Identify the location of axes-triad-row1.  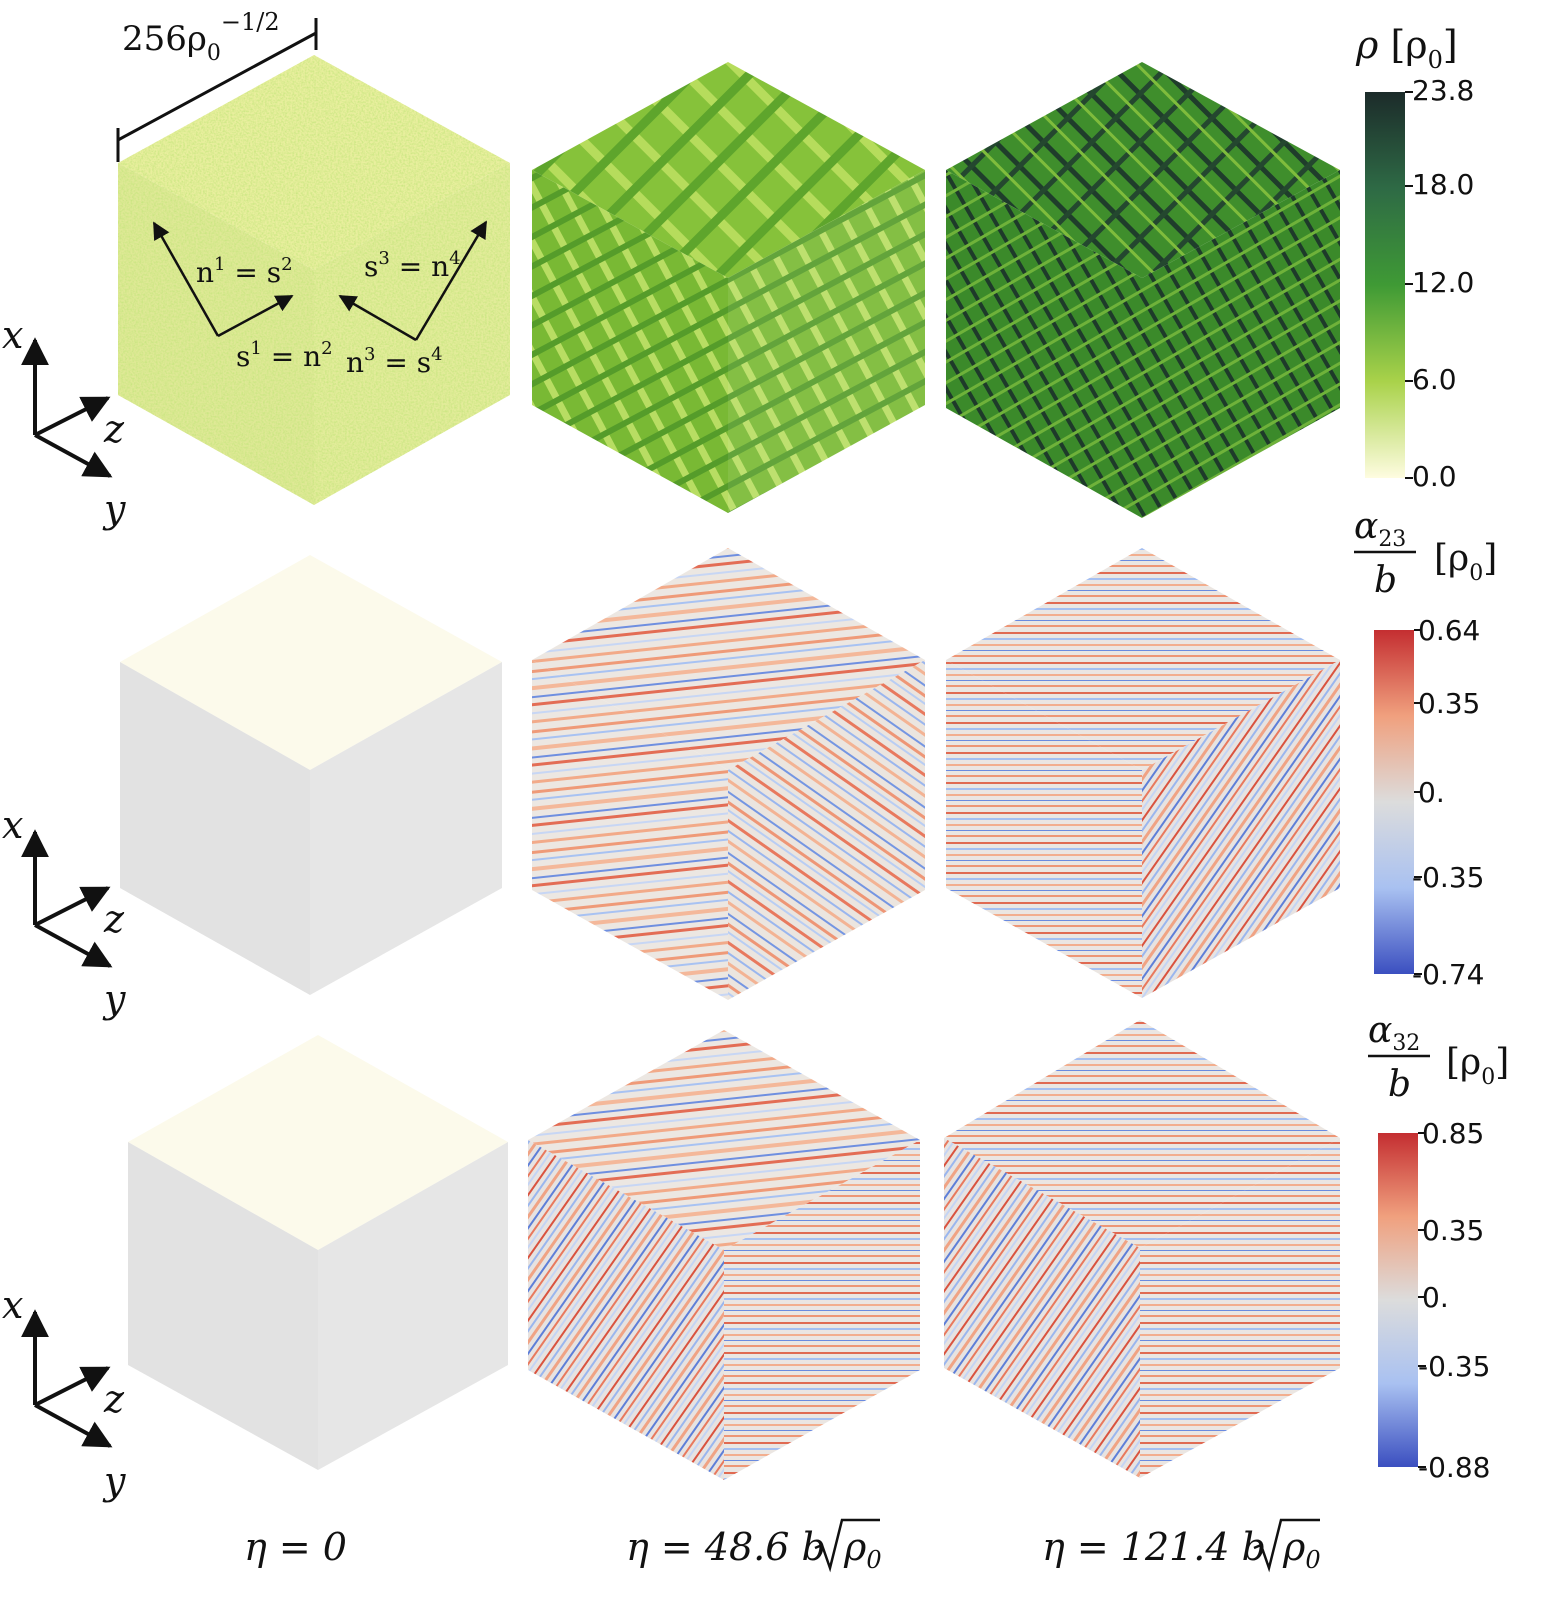
(67, 407).